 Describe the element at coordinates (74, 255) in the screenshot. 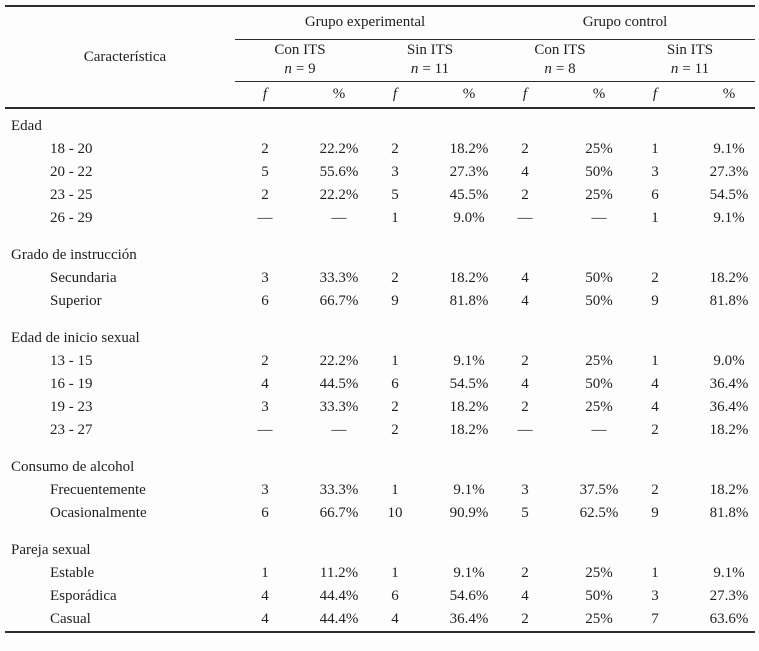

I see `section-title: Grado de instrucción` at that location.